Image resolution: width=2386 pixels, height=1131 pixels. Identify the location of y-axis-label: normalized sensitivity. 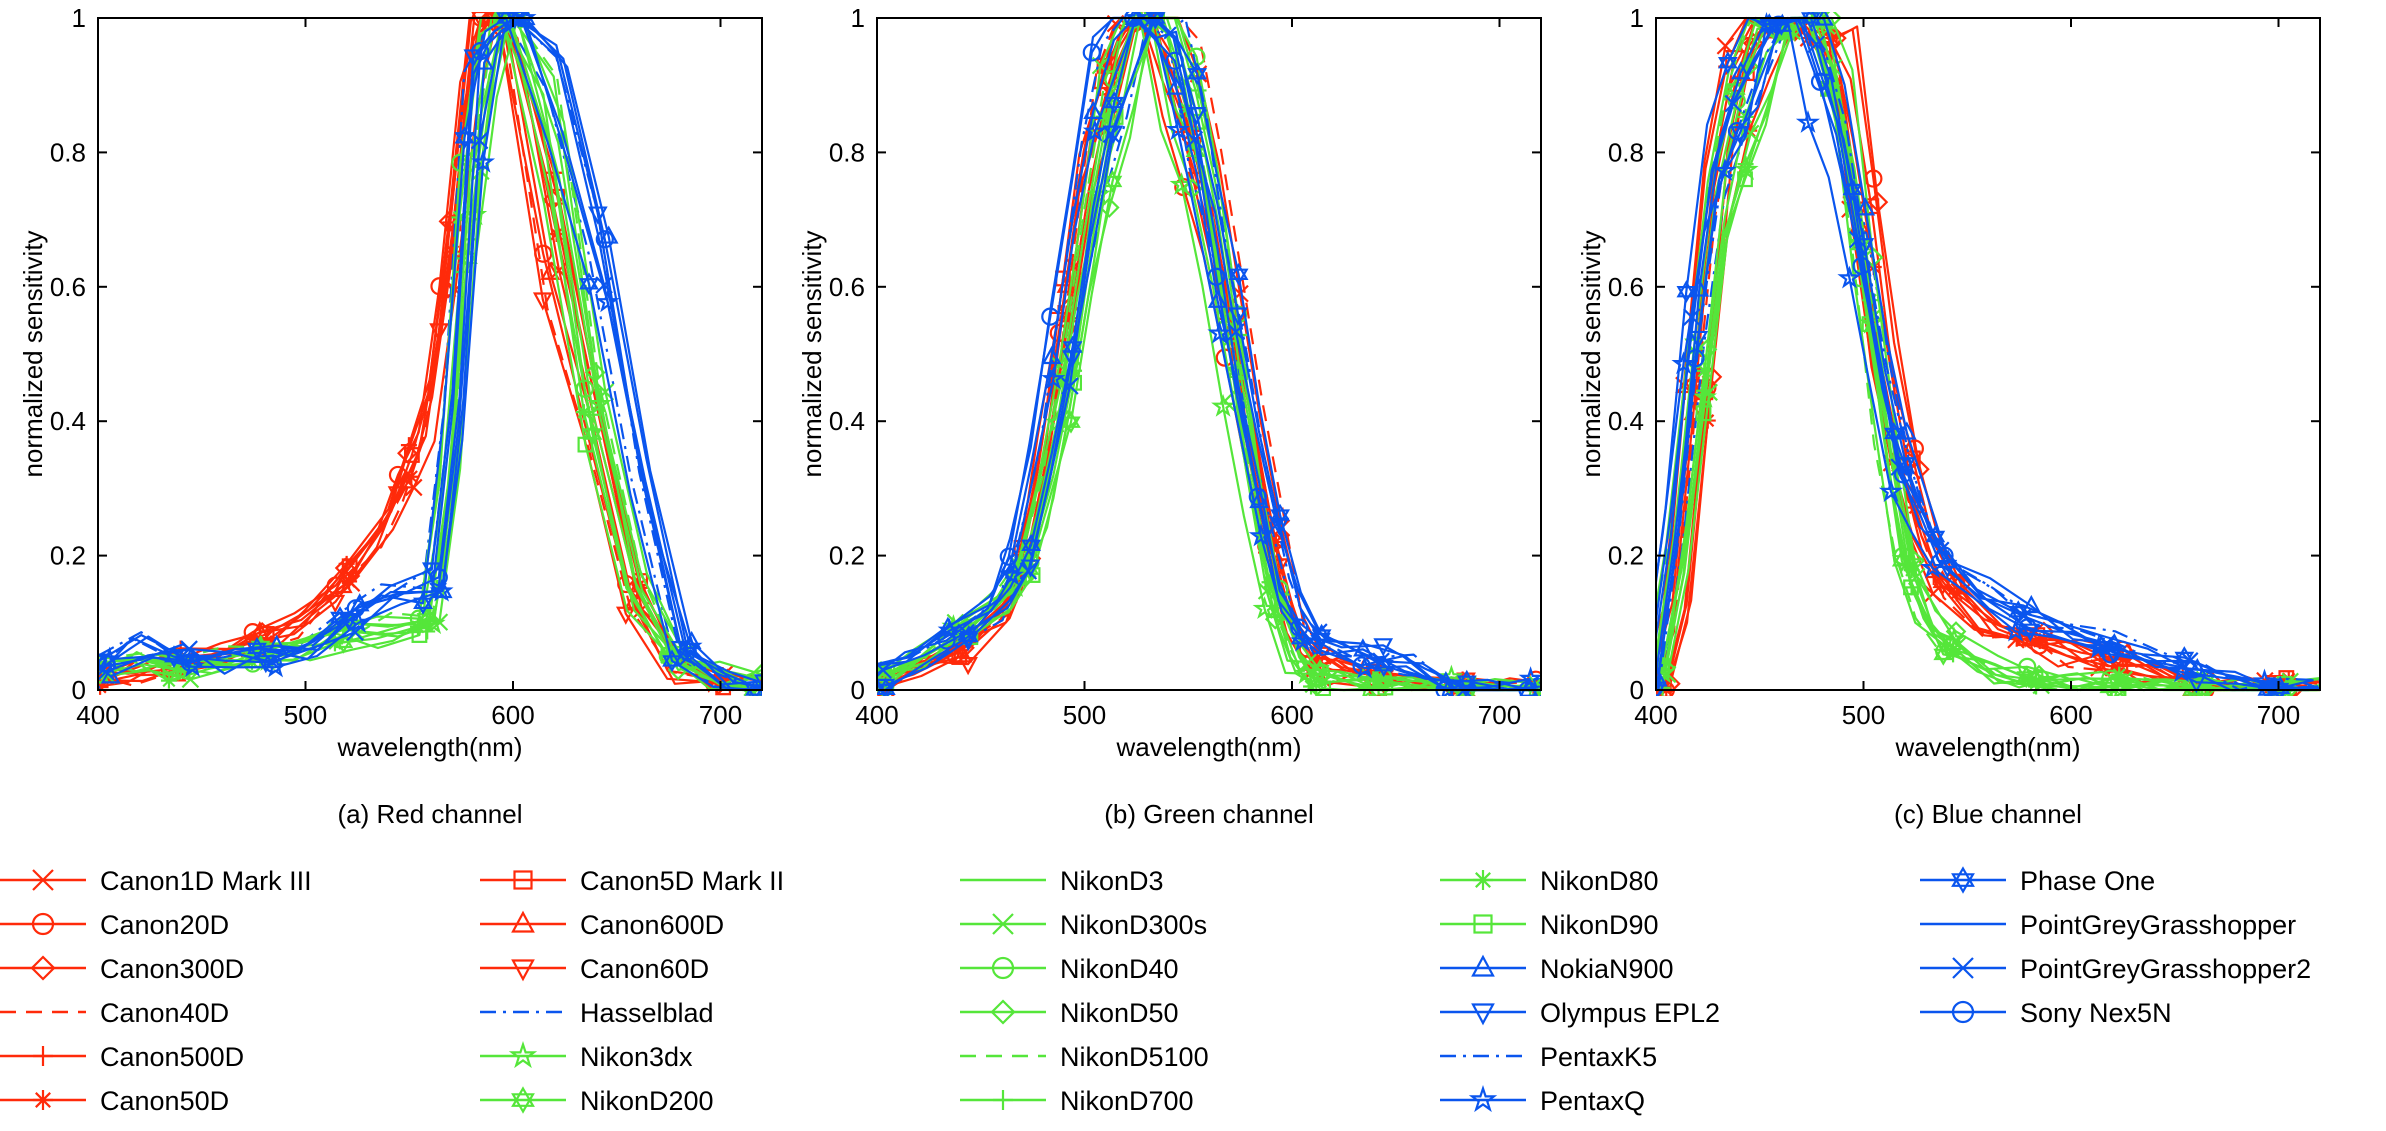
(1591, 353).